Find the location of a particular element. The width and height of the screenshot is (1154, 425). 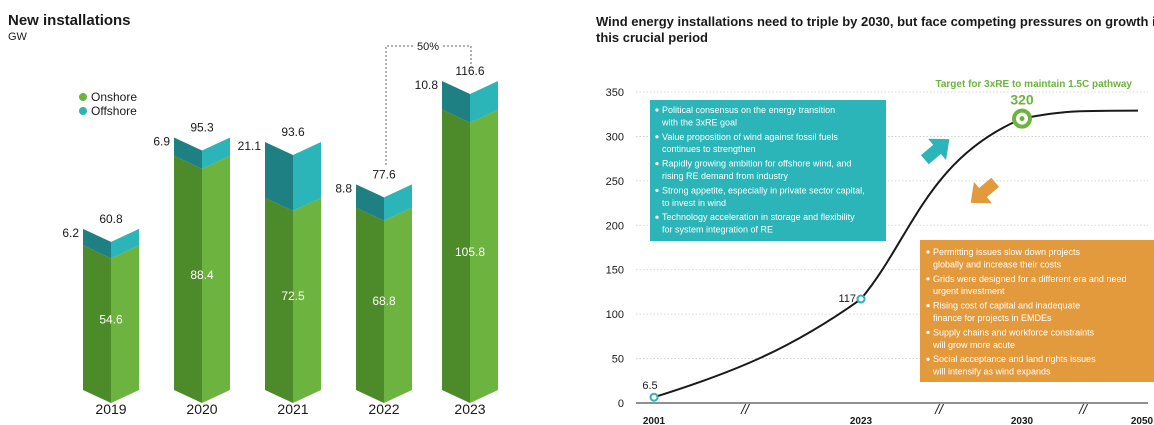

left-chart-unit: GW is located at coordinates (18, 37).